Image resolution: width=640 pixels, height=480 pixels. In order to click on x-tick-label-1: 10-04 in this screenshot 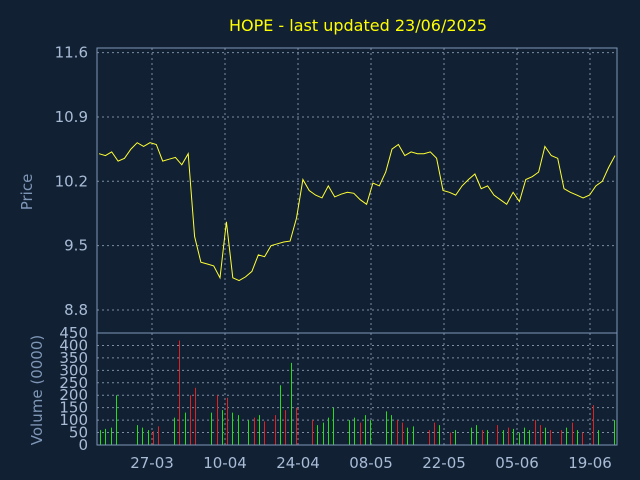, I will do `click(225, 463)`.